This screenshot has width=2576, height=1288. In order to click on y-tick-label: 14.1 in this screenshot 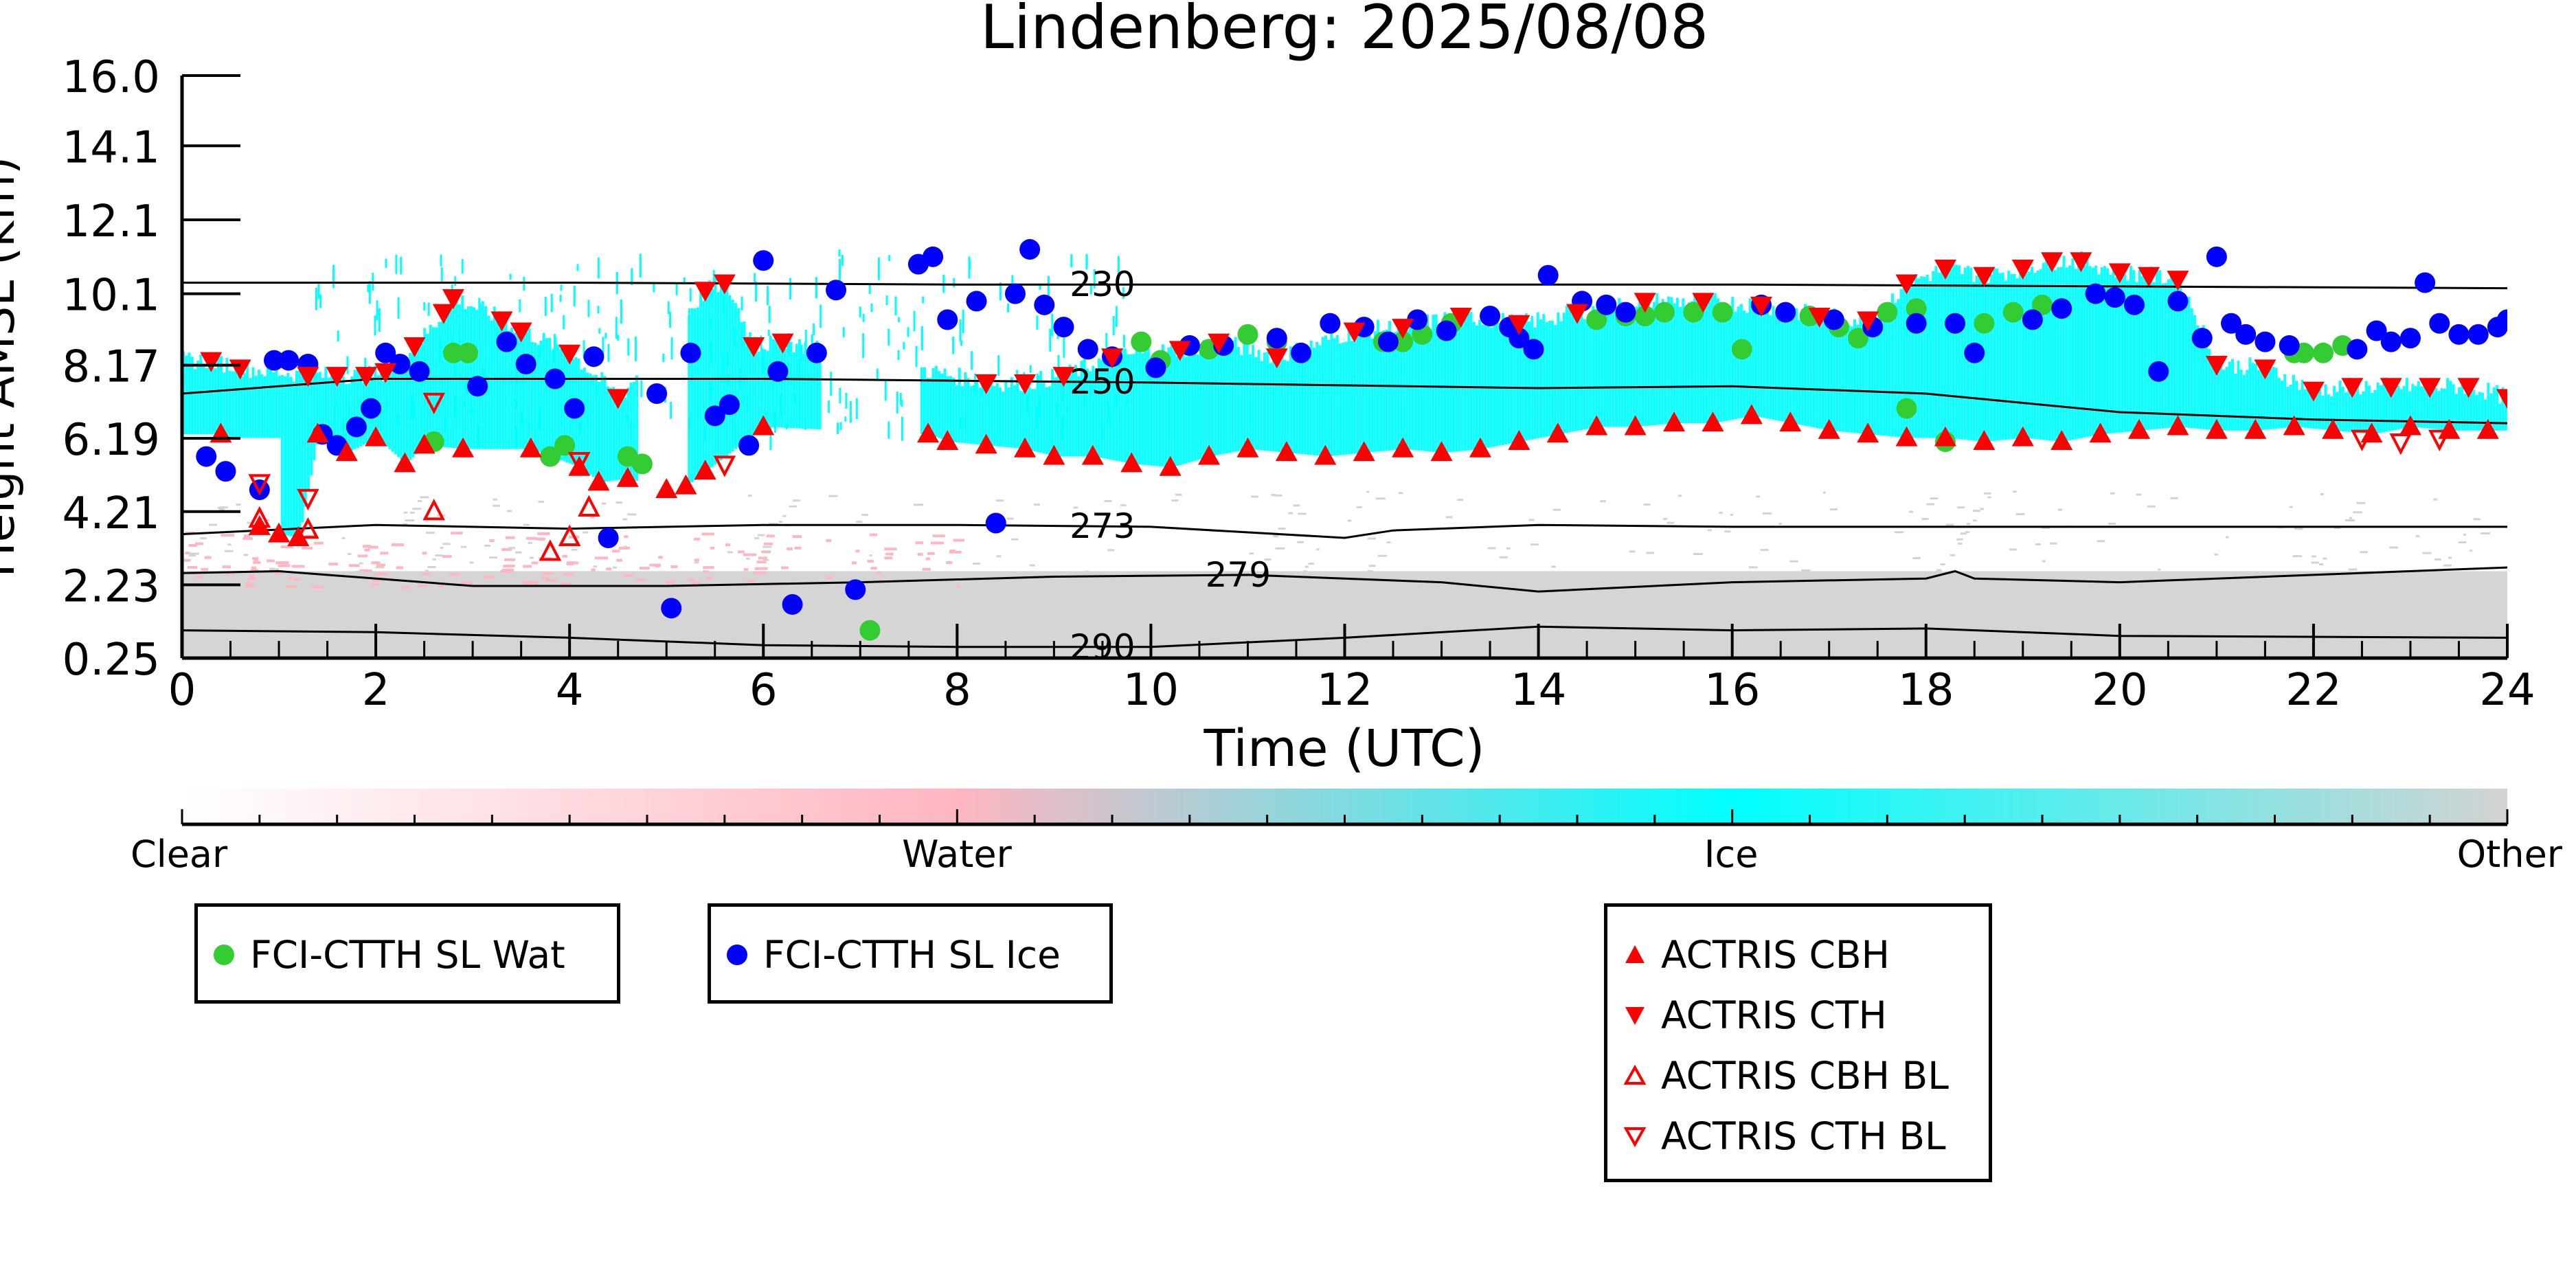, I will do `click(112, 147)`.